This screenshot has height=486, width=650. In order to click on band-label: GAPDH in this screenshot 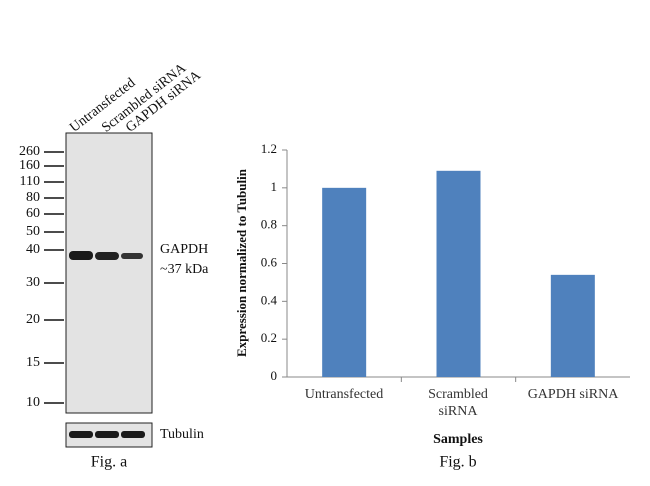, I will do `click(184, 249)`.